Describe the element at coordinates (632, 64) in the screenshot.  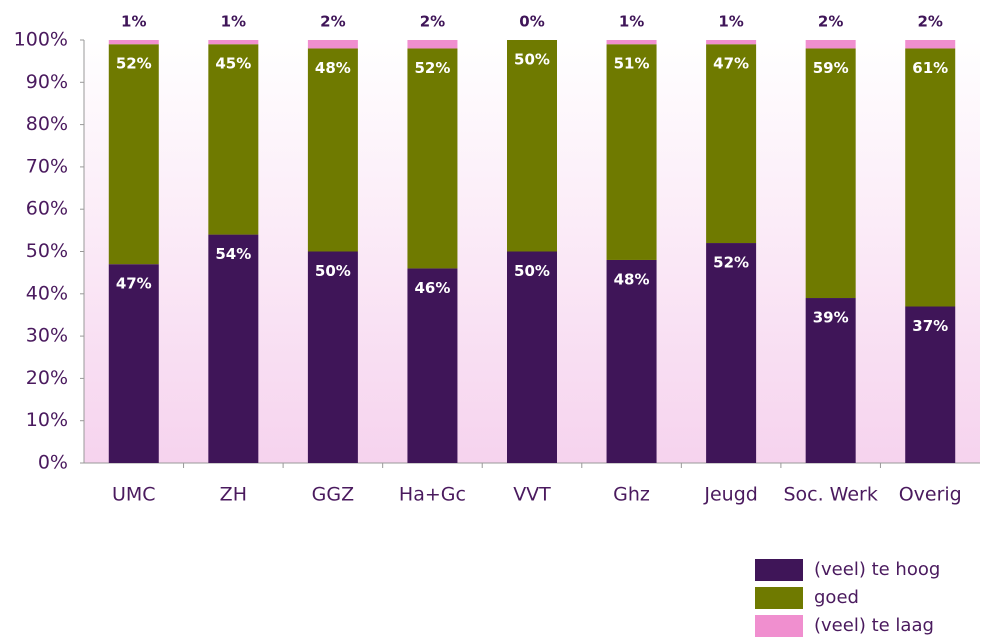
I see `value-label: 51%` at that location.